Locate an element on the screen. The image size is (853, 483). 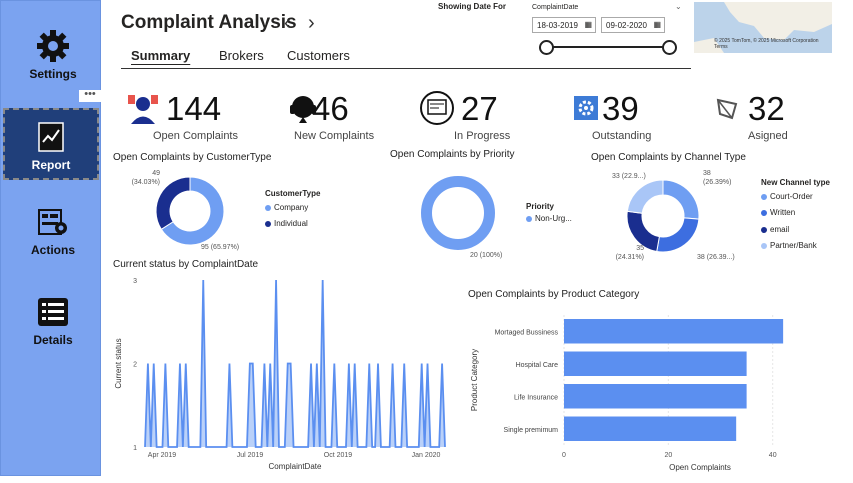
nonurgent-data-label: 20 (100%) is located at coordinates (486, 255).